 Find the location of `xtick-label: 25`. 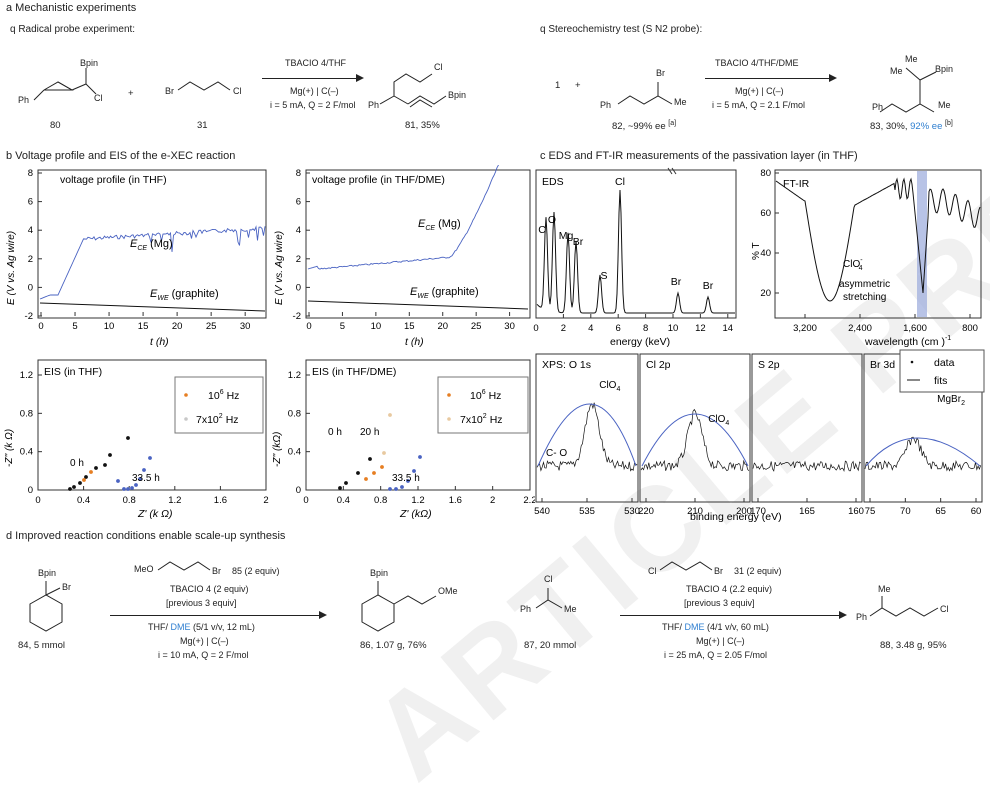

xtick-label: 25 is located at coordinates (476, 326).